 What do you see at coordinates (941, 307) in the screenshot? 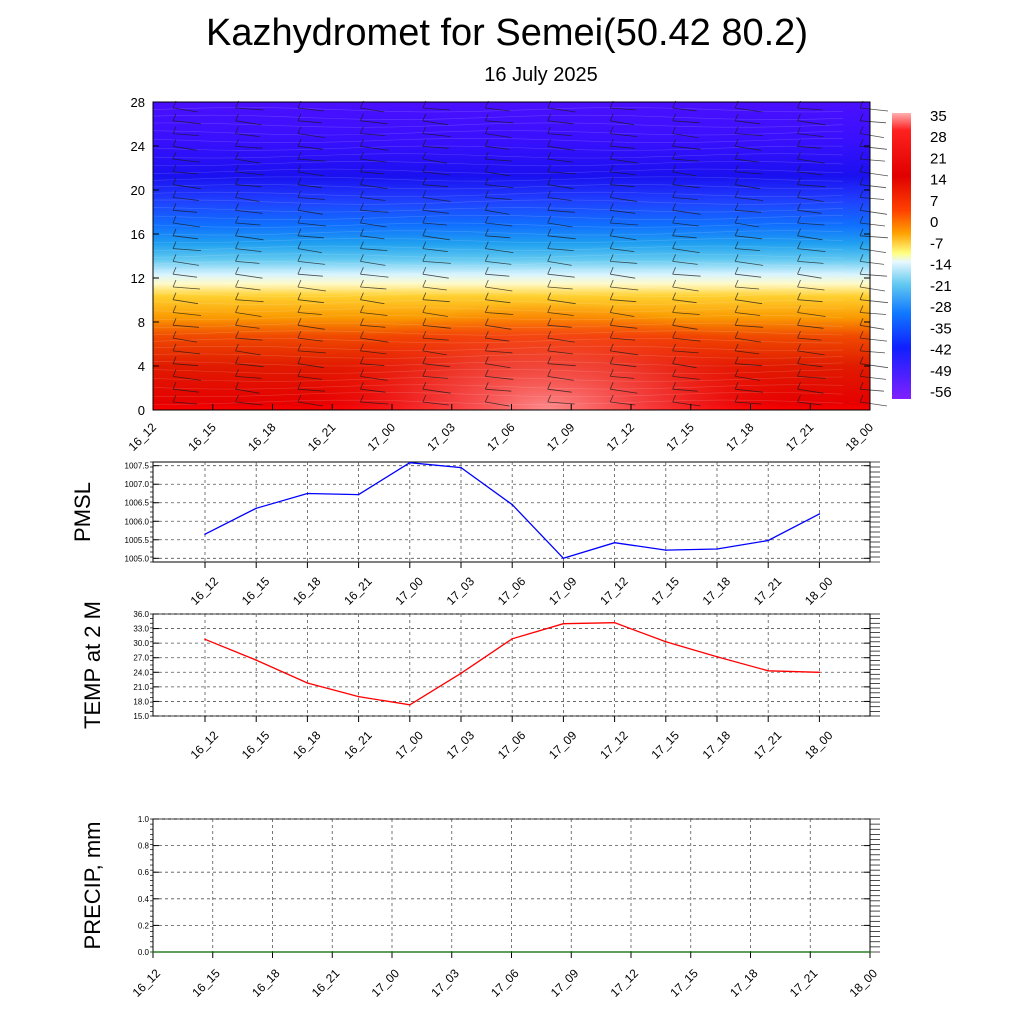
I see `colorbar-label: -28` at bounding box center [941, 307].